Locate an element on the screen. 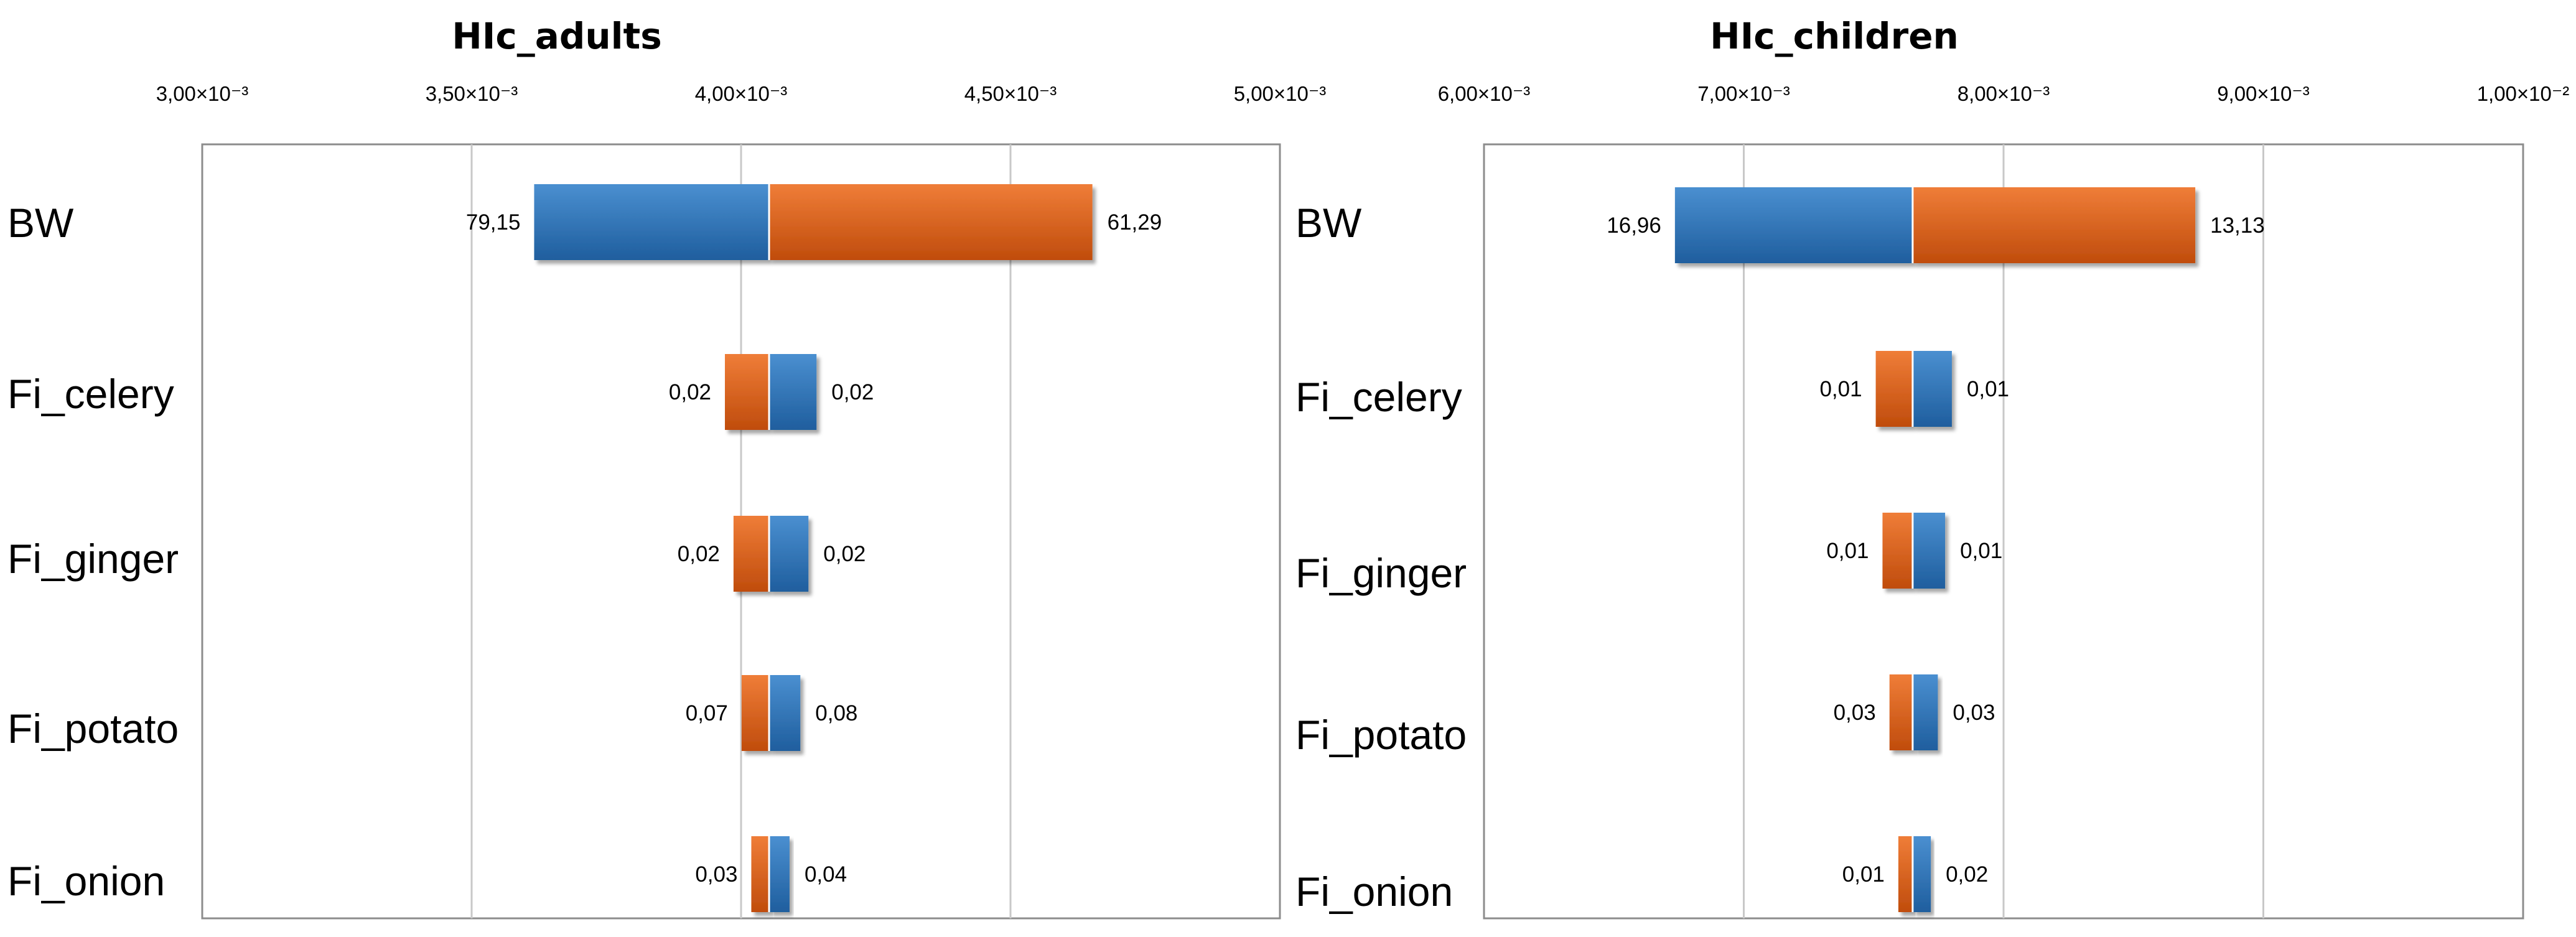  data-label-right: 0,03 is located at coordinates (1974, 713).